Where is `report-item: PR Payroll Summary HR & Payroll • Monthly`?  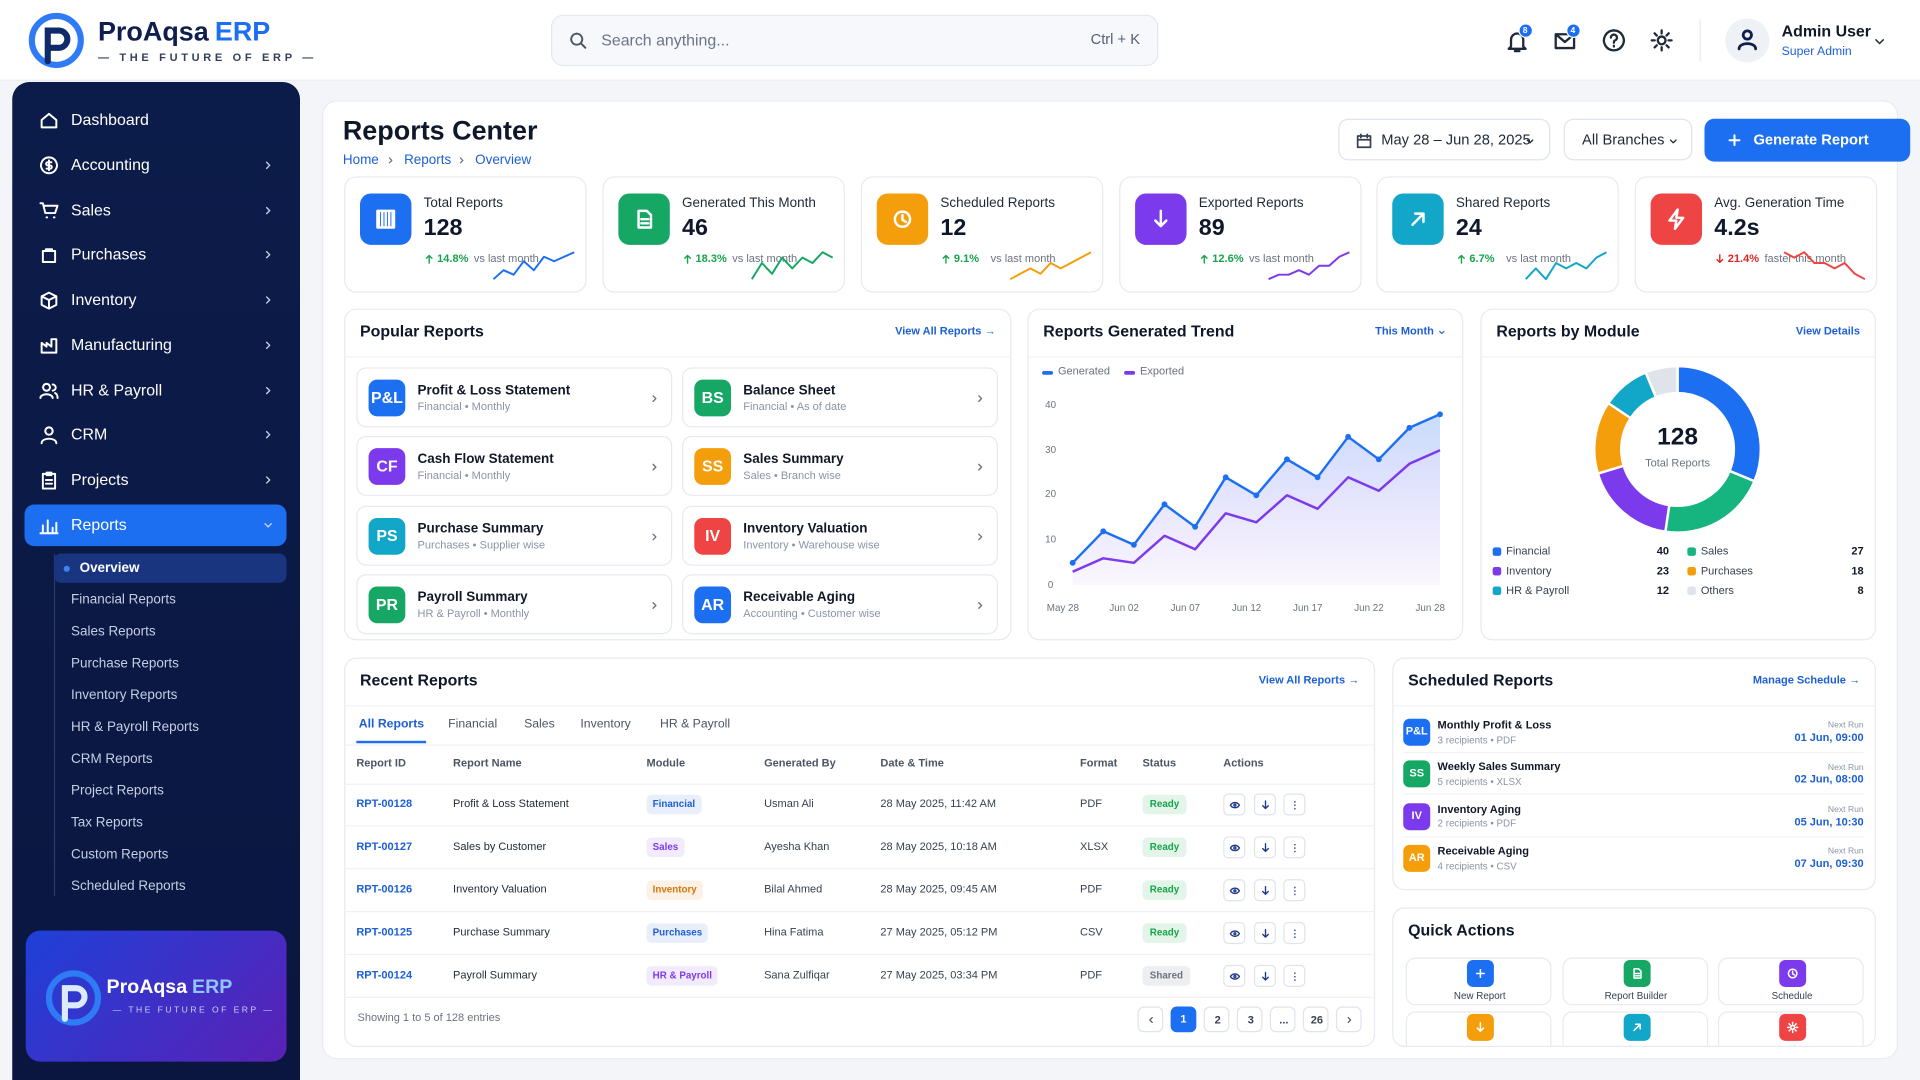 report-item: PR Payroll Summary HR & Payroll • Monthly is located at coordinates (514, 604).